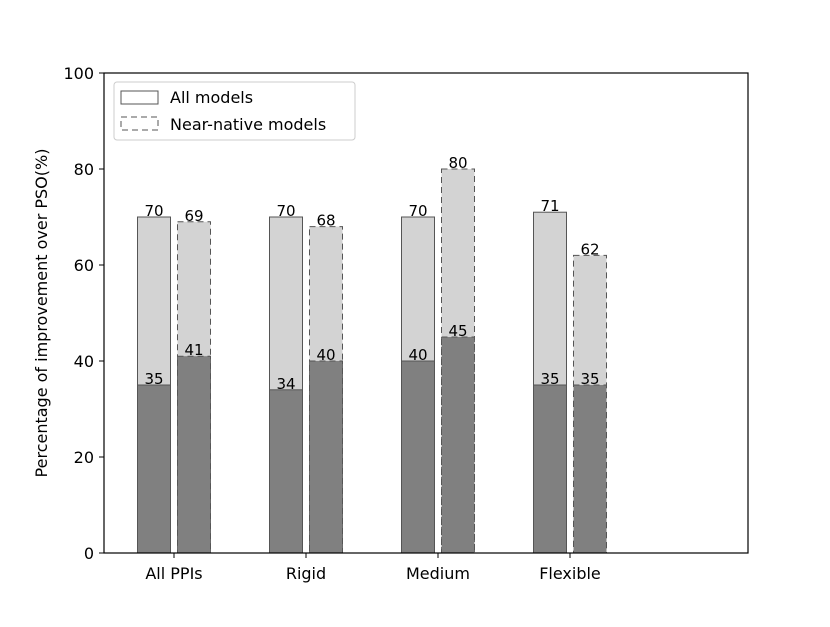 This screenshot has height=627, width=830. I want to click on bar-all-models-rigid-inner, so click(286, 471).